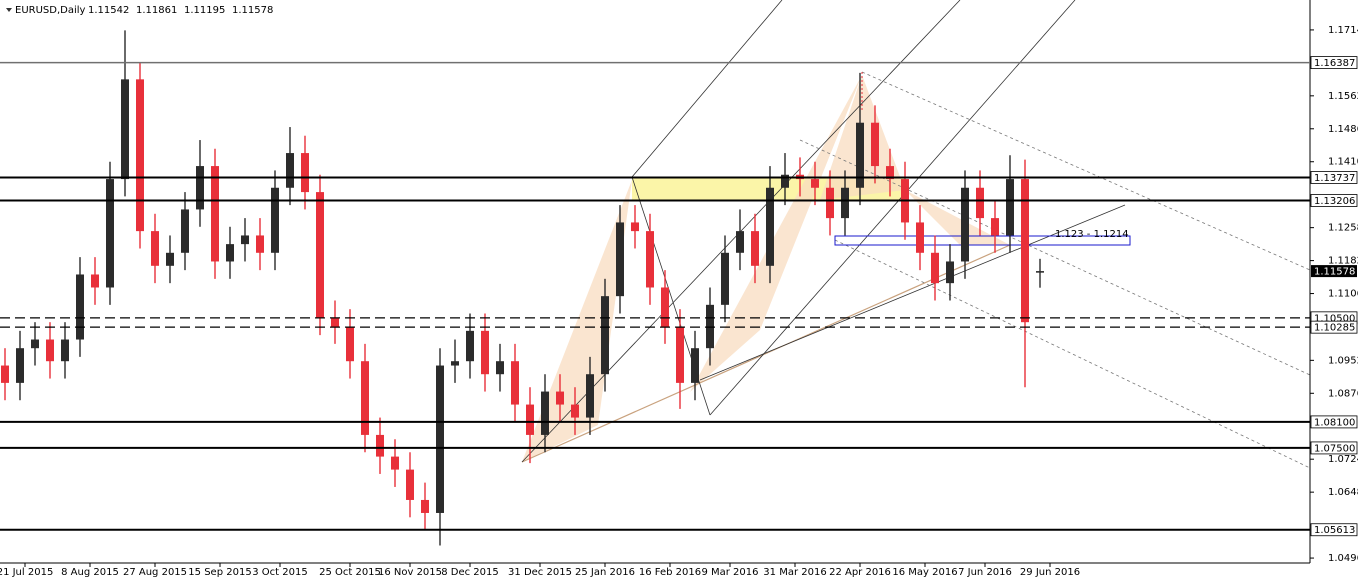  Describe the element at coordinates (1343, 492) in the screenshot. I see `y-tick-label: 1.06480` at that location.